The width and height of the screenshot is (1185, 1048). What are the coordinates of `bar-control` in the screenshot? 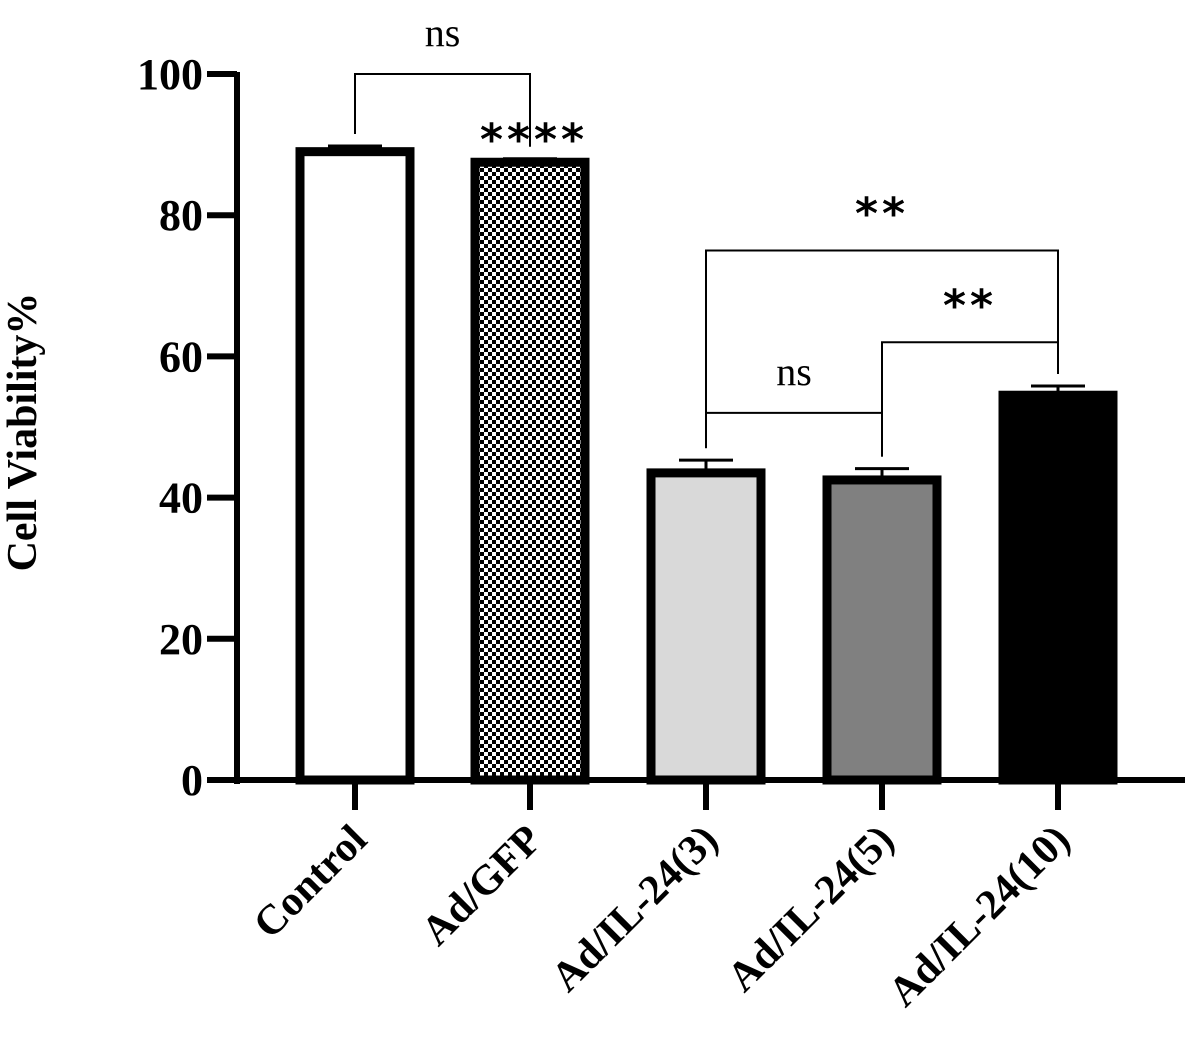 It's located at (355, 466).